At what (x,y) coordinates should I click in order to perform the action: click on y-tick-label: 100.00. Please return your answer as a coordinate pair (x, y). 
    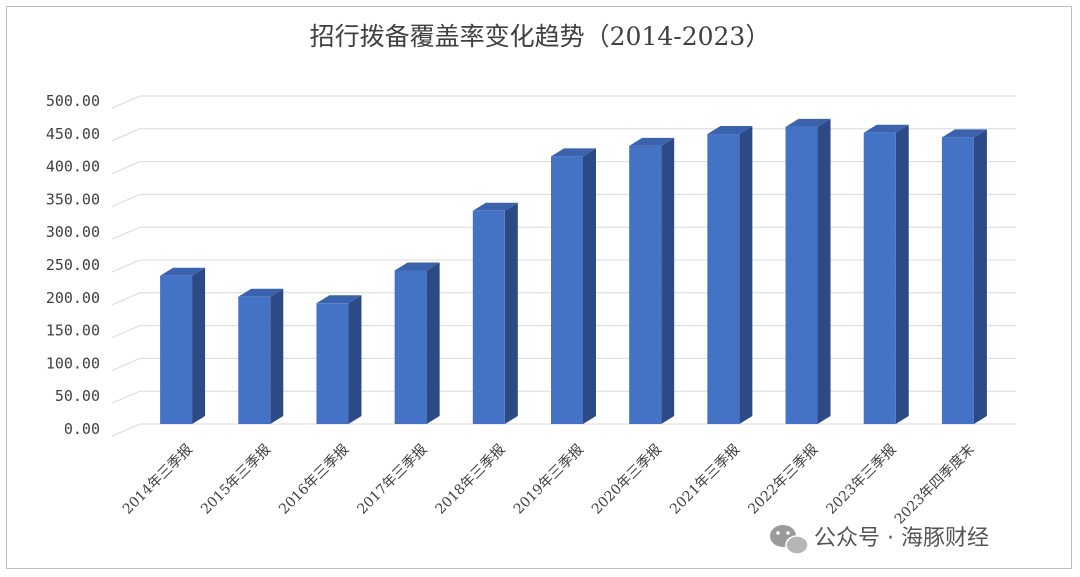
    Looking at the image, I should click on (73, 363).